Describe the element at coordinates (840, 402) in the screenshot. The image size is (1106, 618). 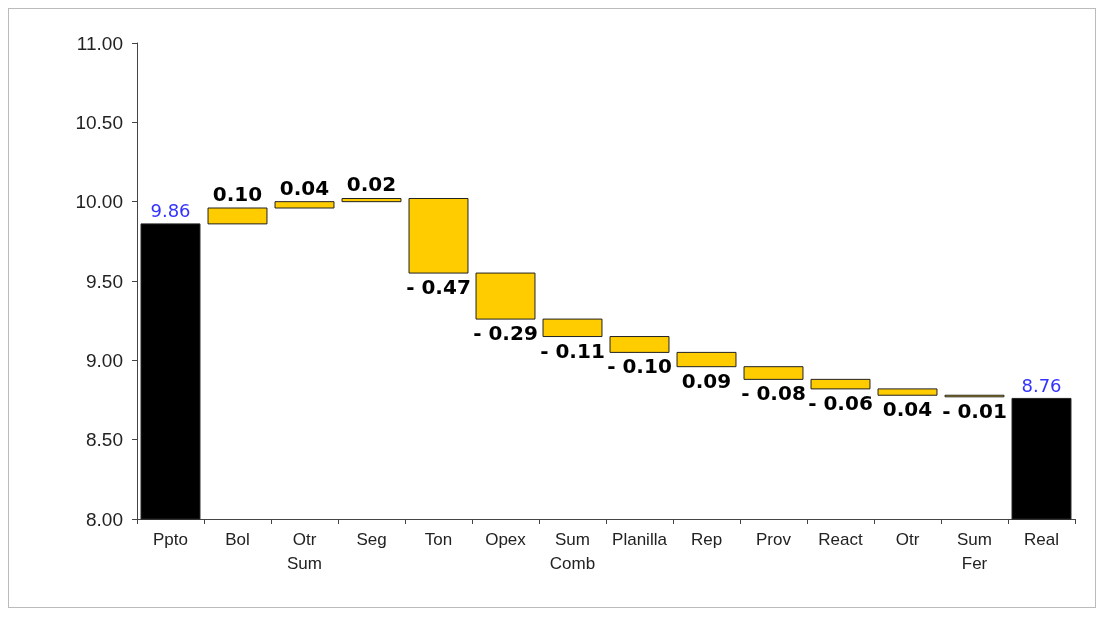
I see `data-label: - 0.06` at that location.